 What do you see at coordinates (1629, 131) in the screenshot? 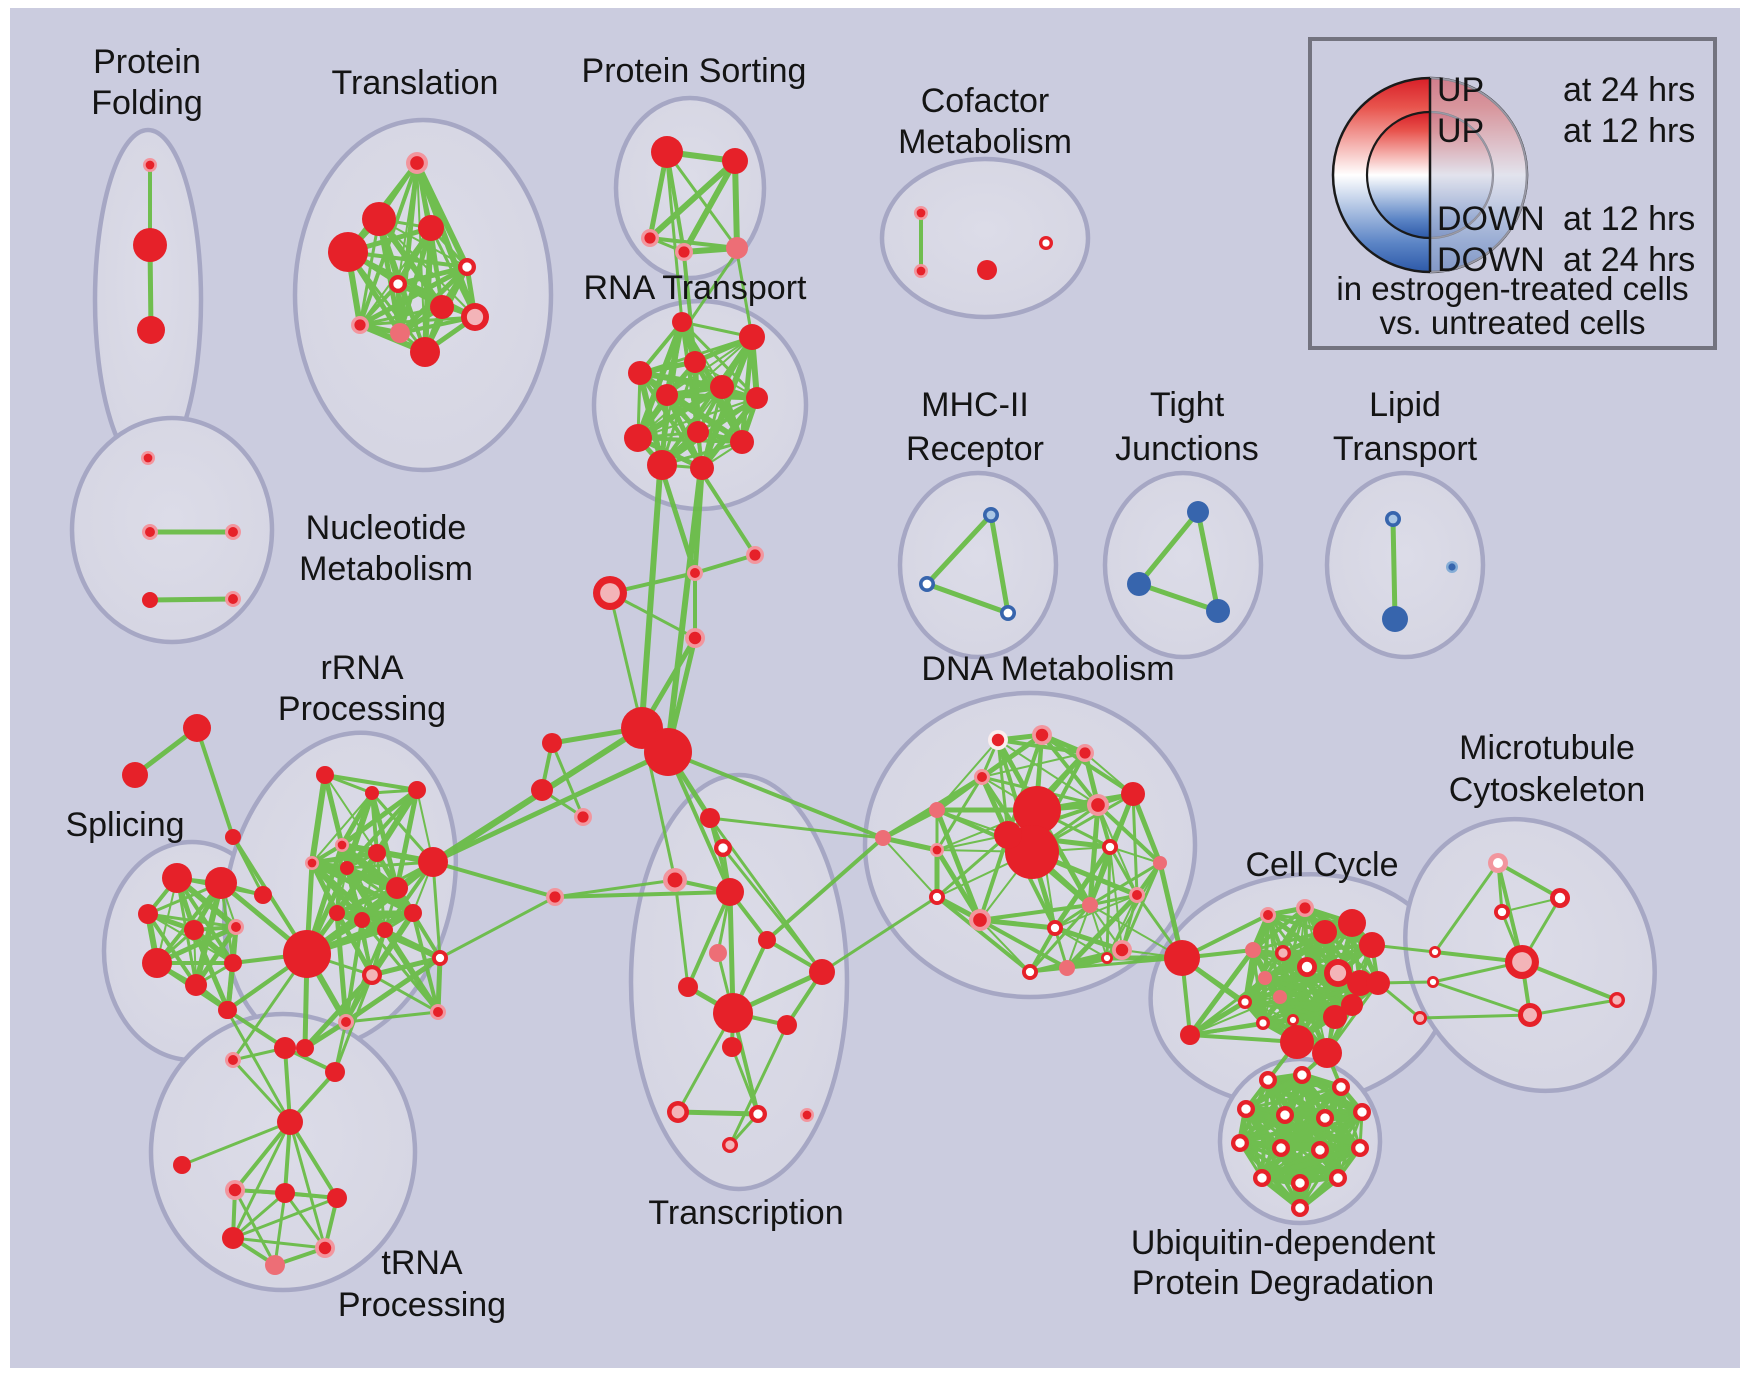
I see `legend-up-12-time: at 12 hrs` at bounding box center [1629, 131].